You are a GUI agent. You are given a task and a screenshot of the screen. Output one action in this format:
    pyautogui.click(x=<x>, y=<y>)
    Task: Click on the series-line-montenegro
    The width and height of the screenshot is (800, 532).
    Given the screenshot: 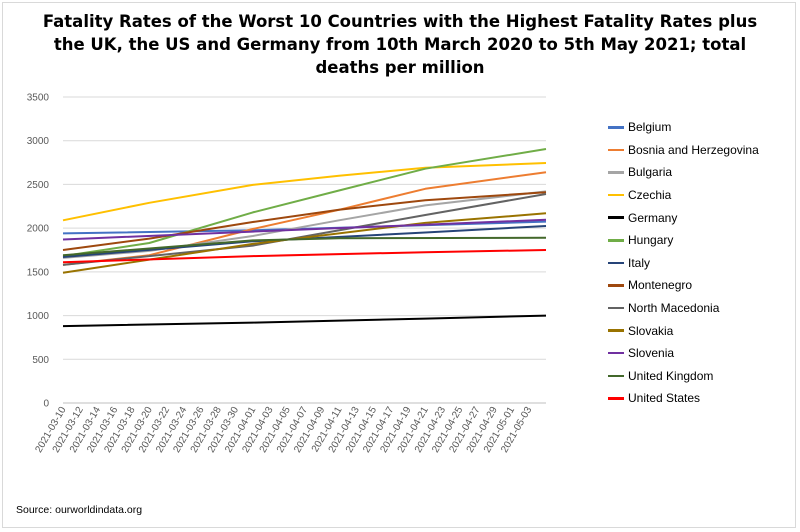 What is the action you would take?
    pyautogui.click(x=304, y=221)
    